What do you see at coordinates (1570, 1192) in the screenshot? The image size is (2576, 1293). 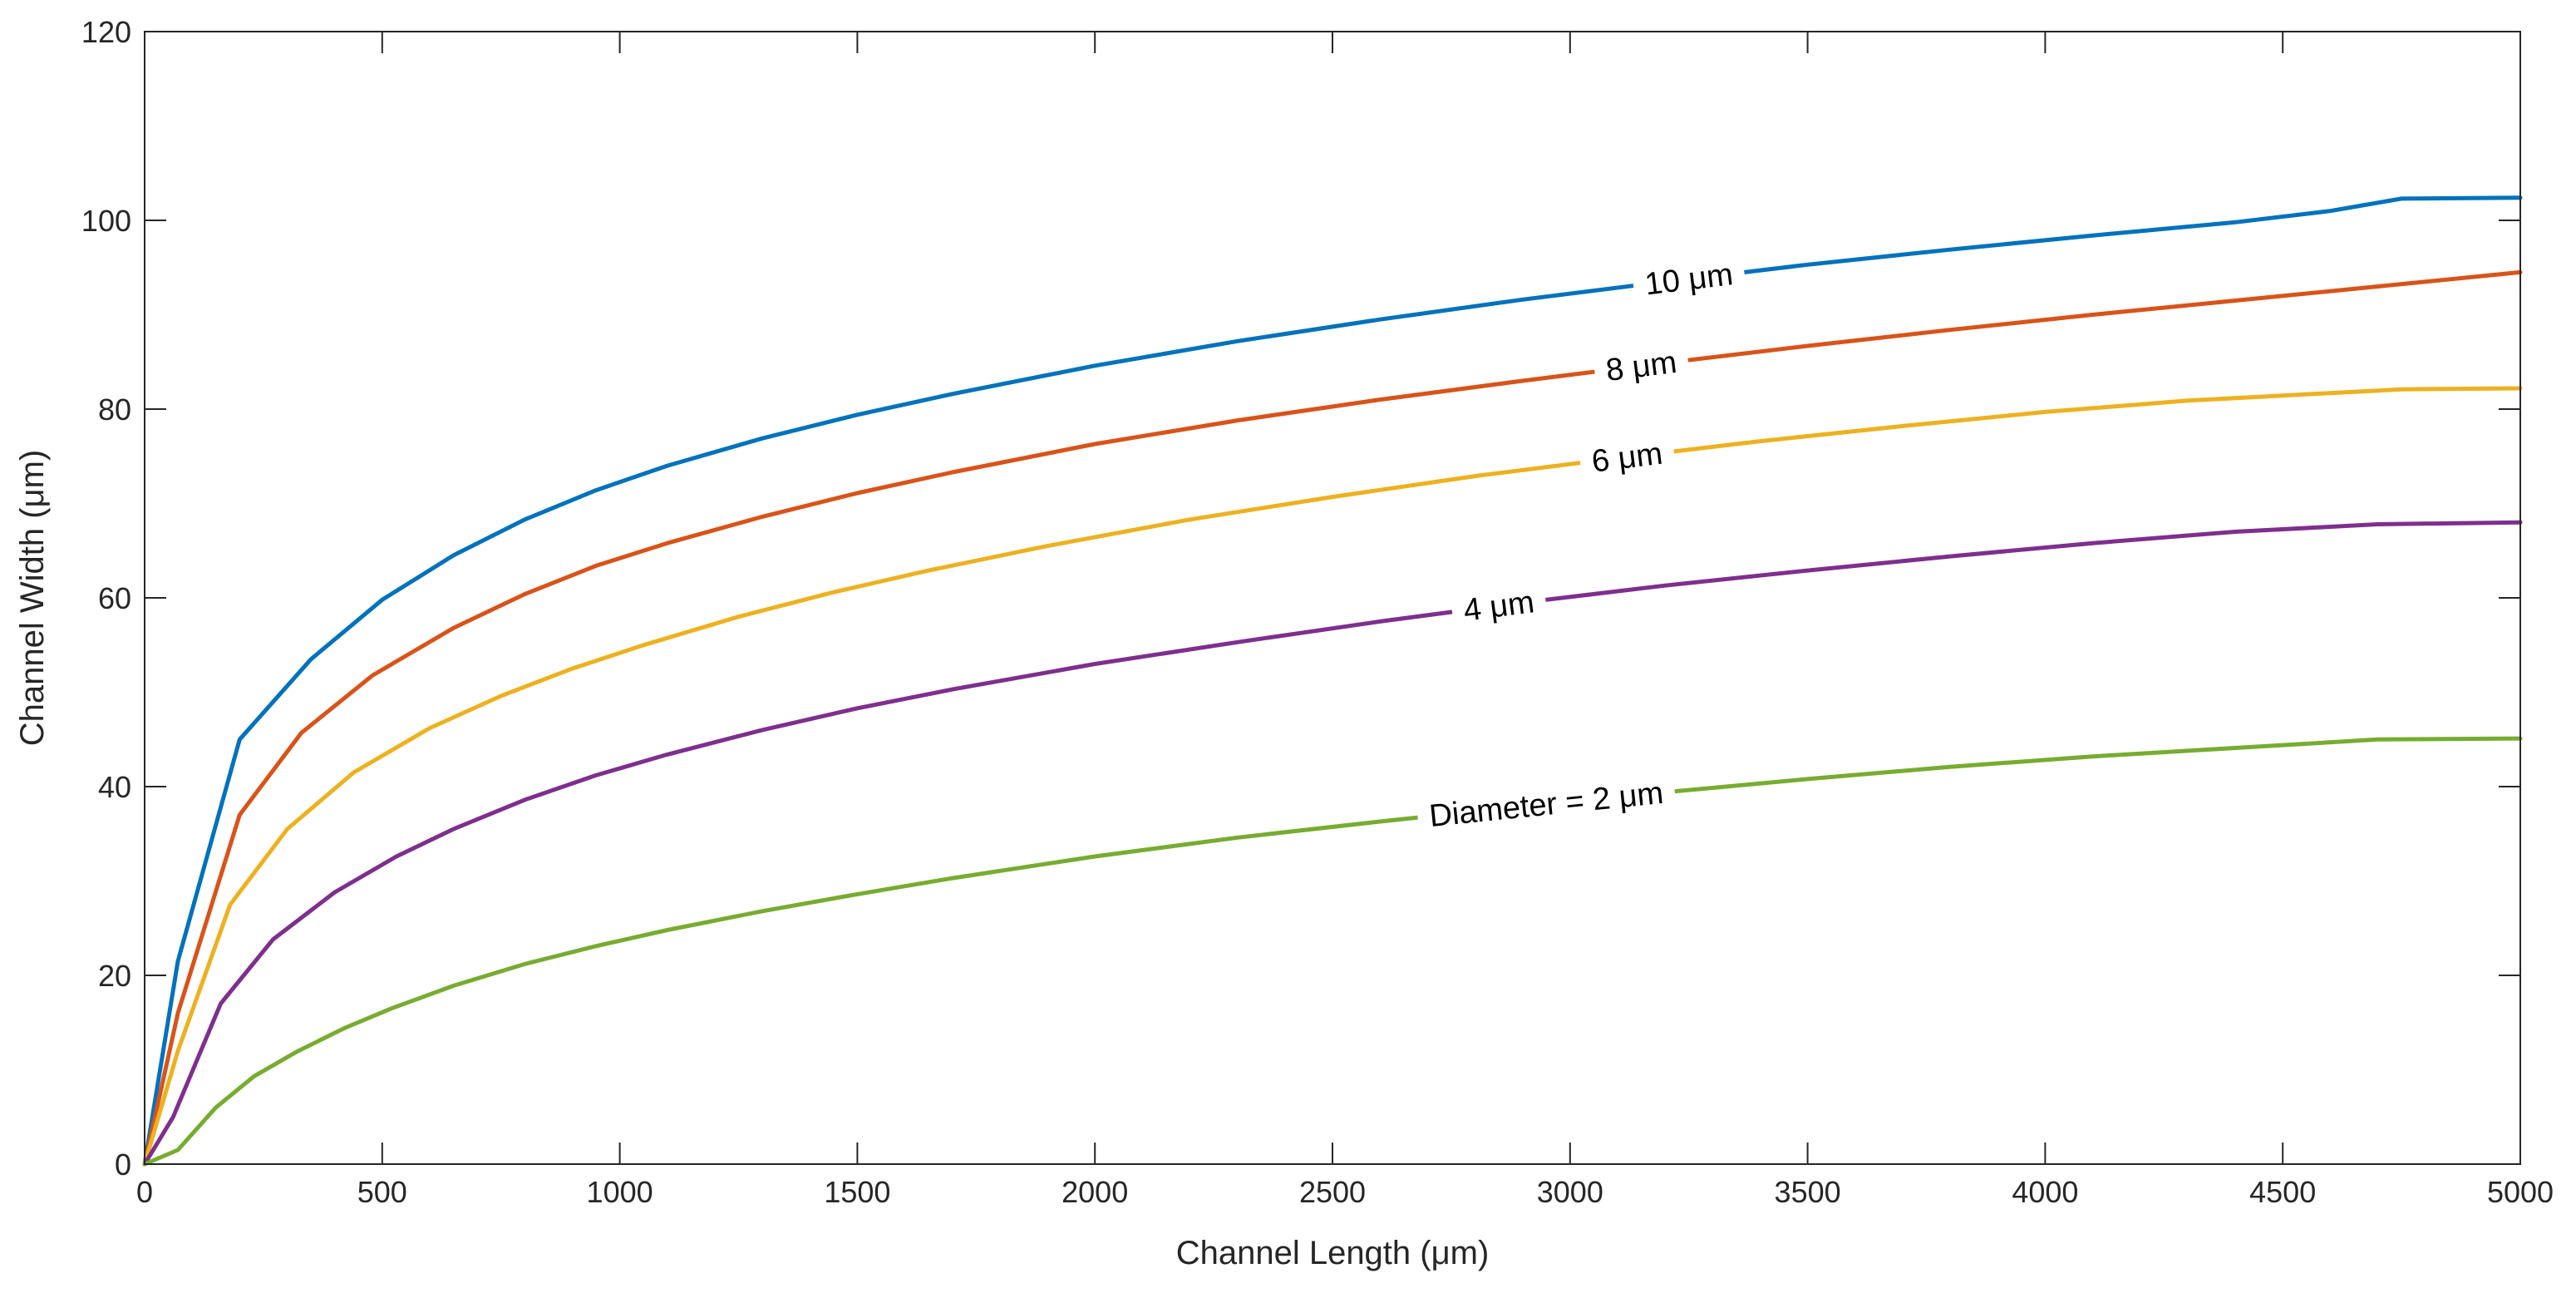 I see `x-tick-label: 3000` at bounding box center [1570, 1192].